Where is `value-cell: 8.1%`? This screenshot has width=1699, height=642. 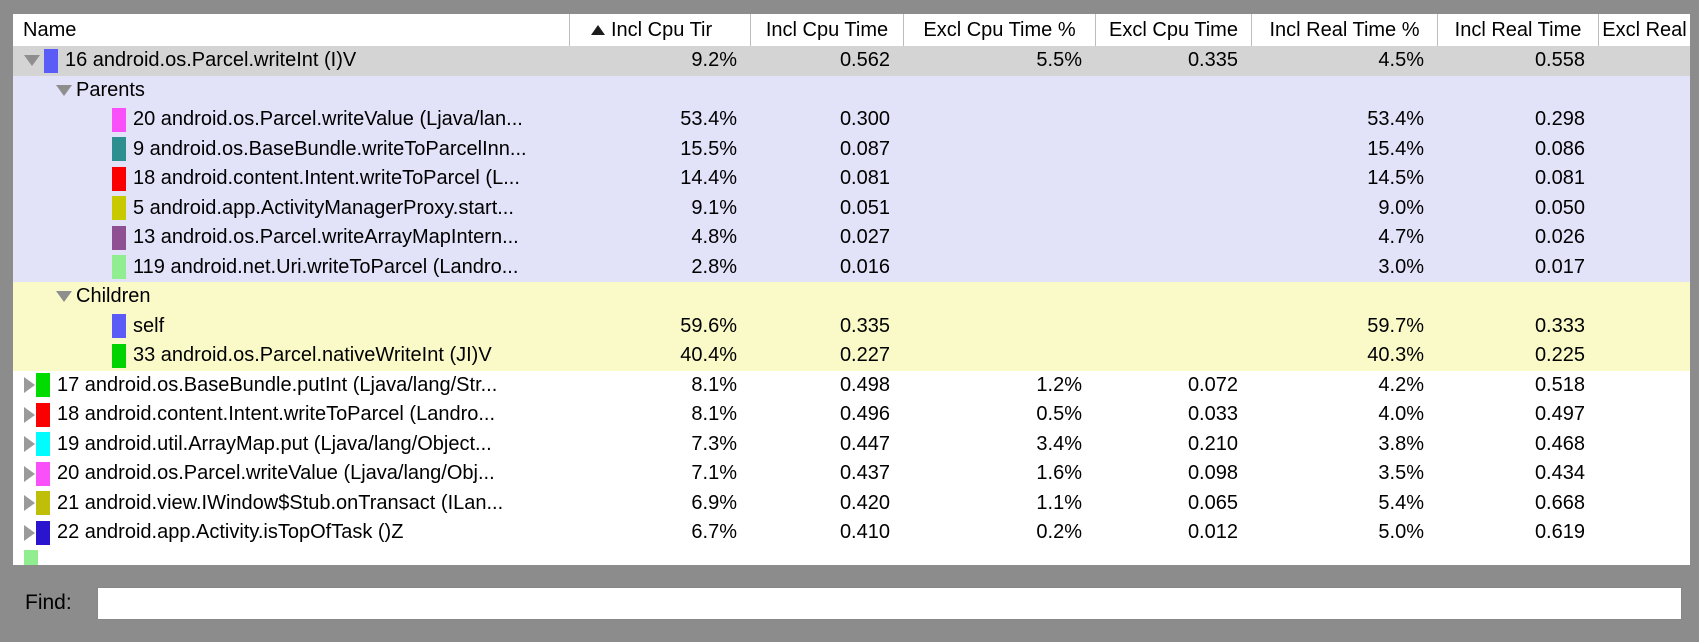 value-cell: 8.1% is located at coordinates (714, 414).